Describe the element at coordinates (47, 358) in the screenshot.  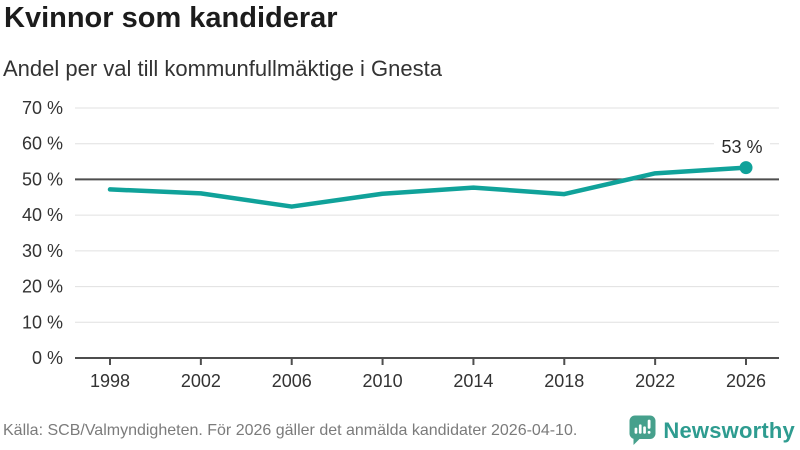
I see `y-axis-label: 0 %` at that location.